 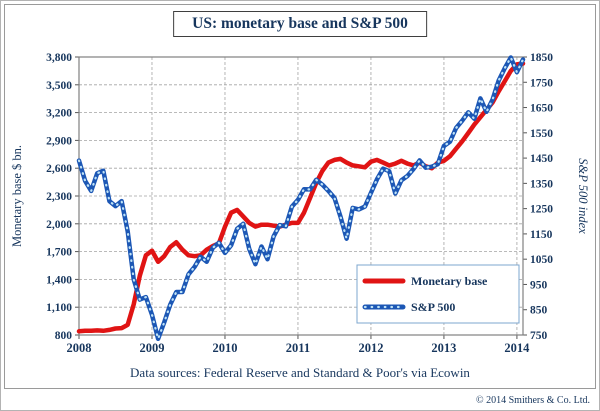 I want to click on svg-text: 1050, so click(x=541, y=260).